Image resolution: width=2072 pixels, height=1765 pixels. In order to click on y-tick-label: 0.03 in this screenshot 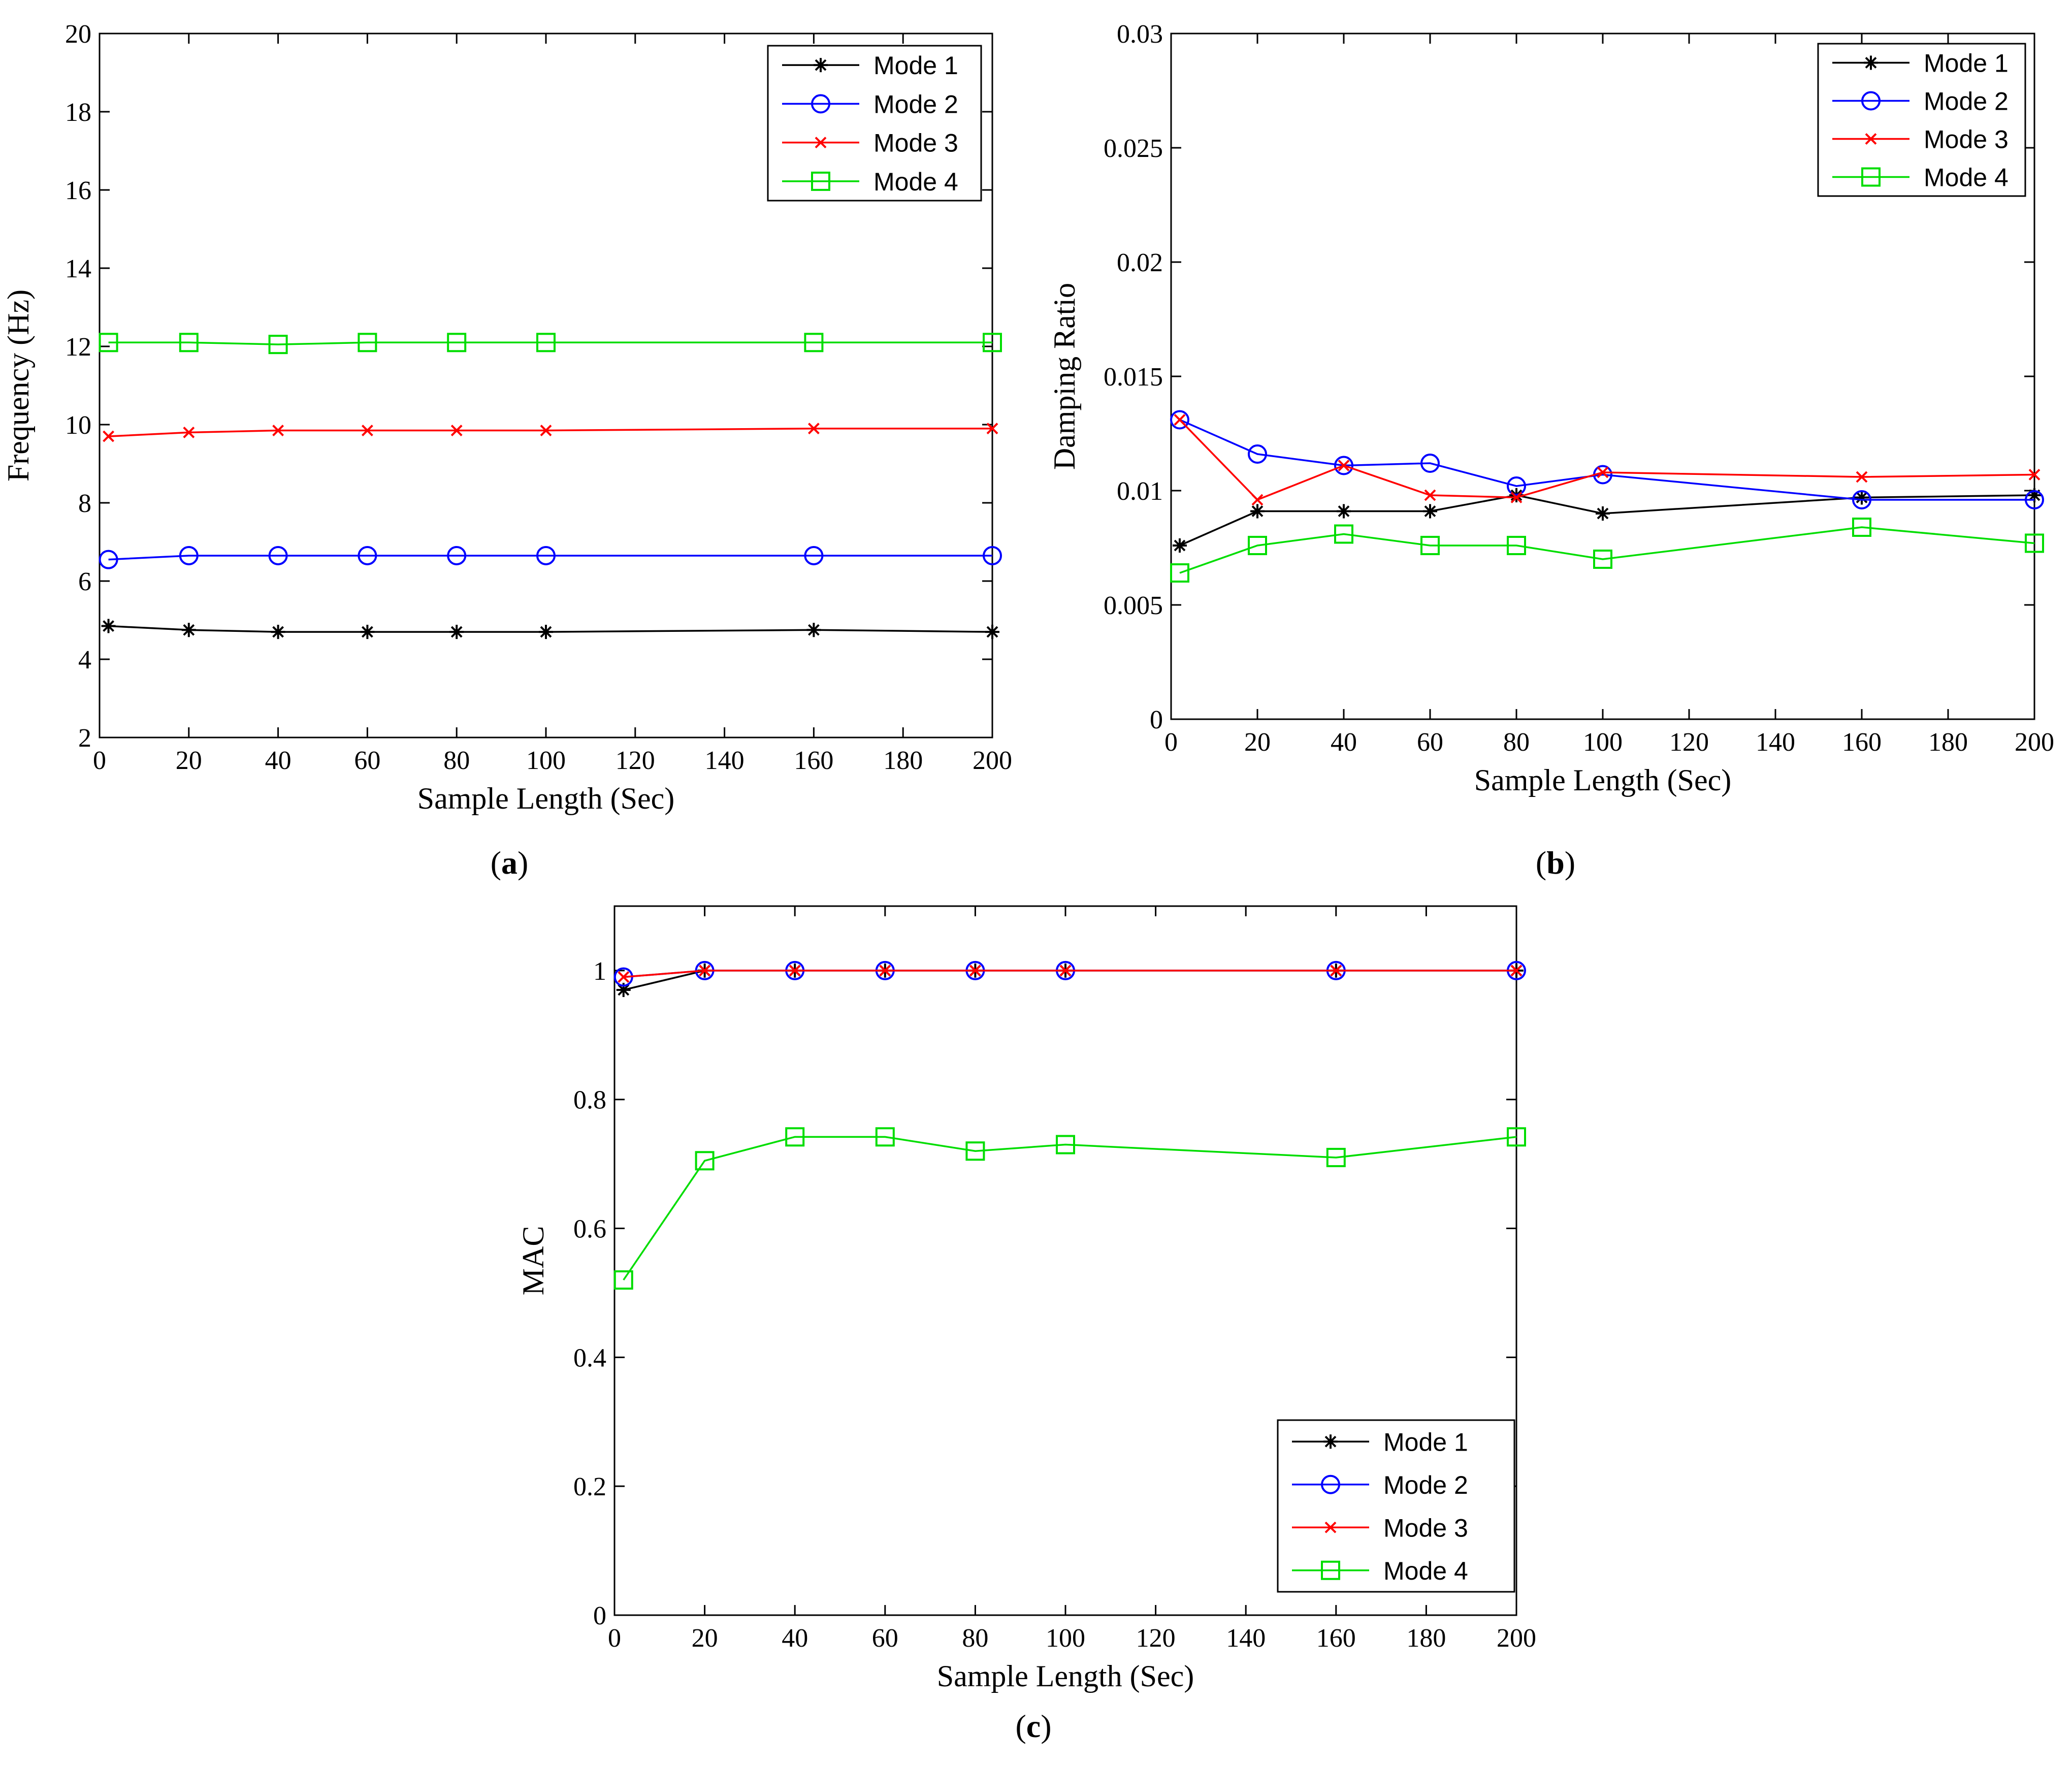, I will do `click(1140, 34)`.